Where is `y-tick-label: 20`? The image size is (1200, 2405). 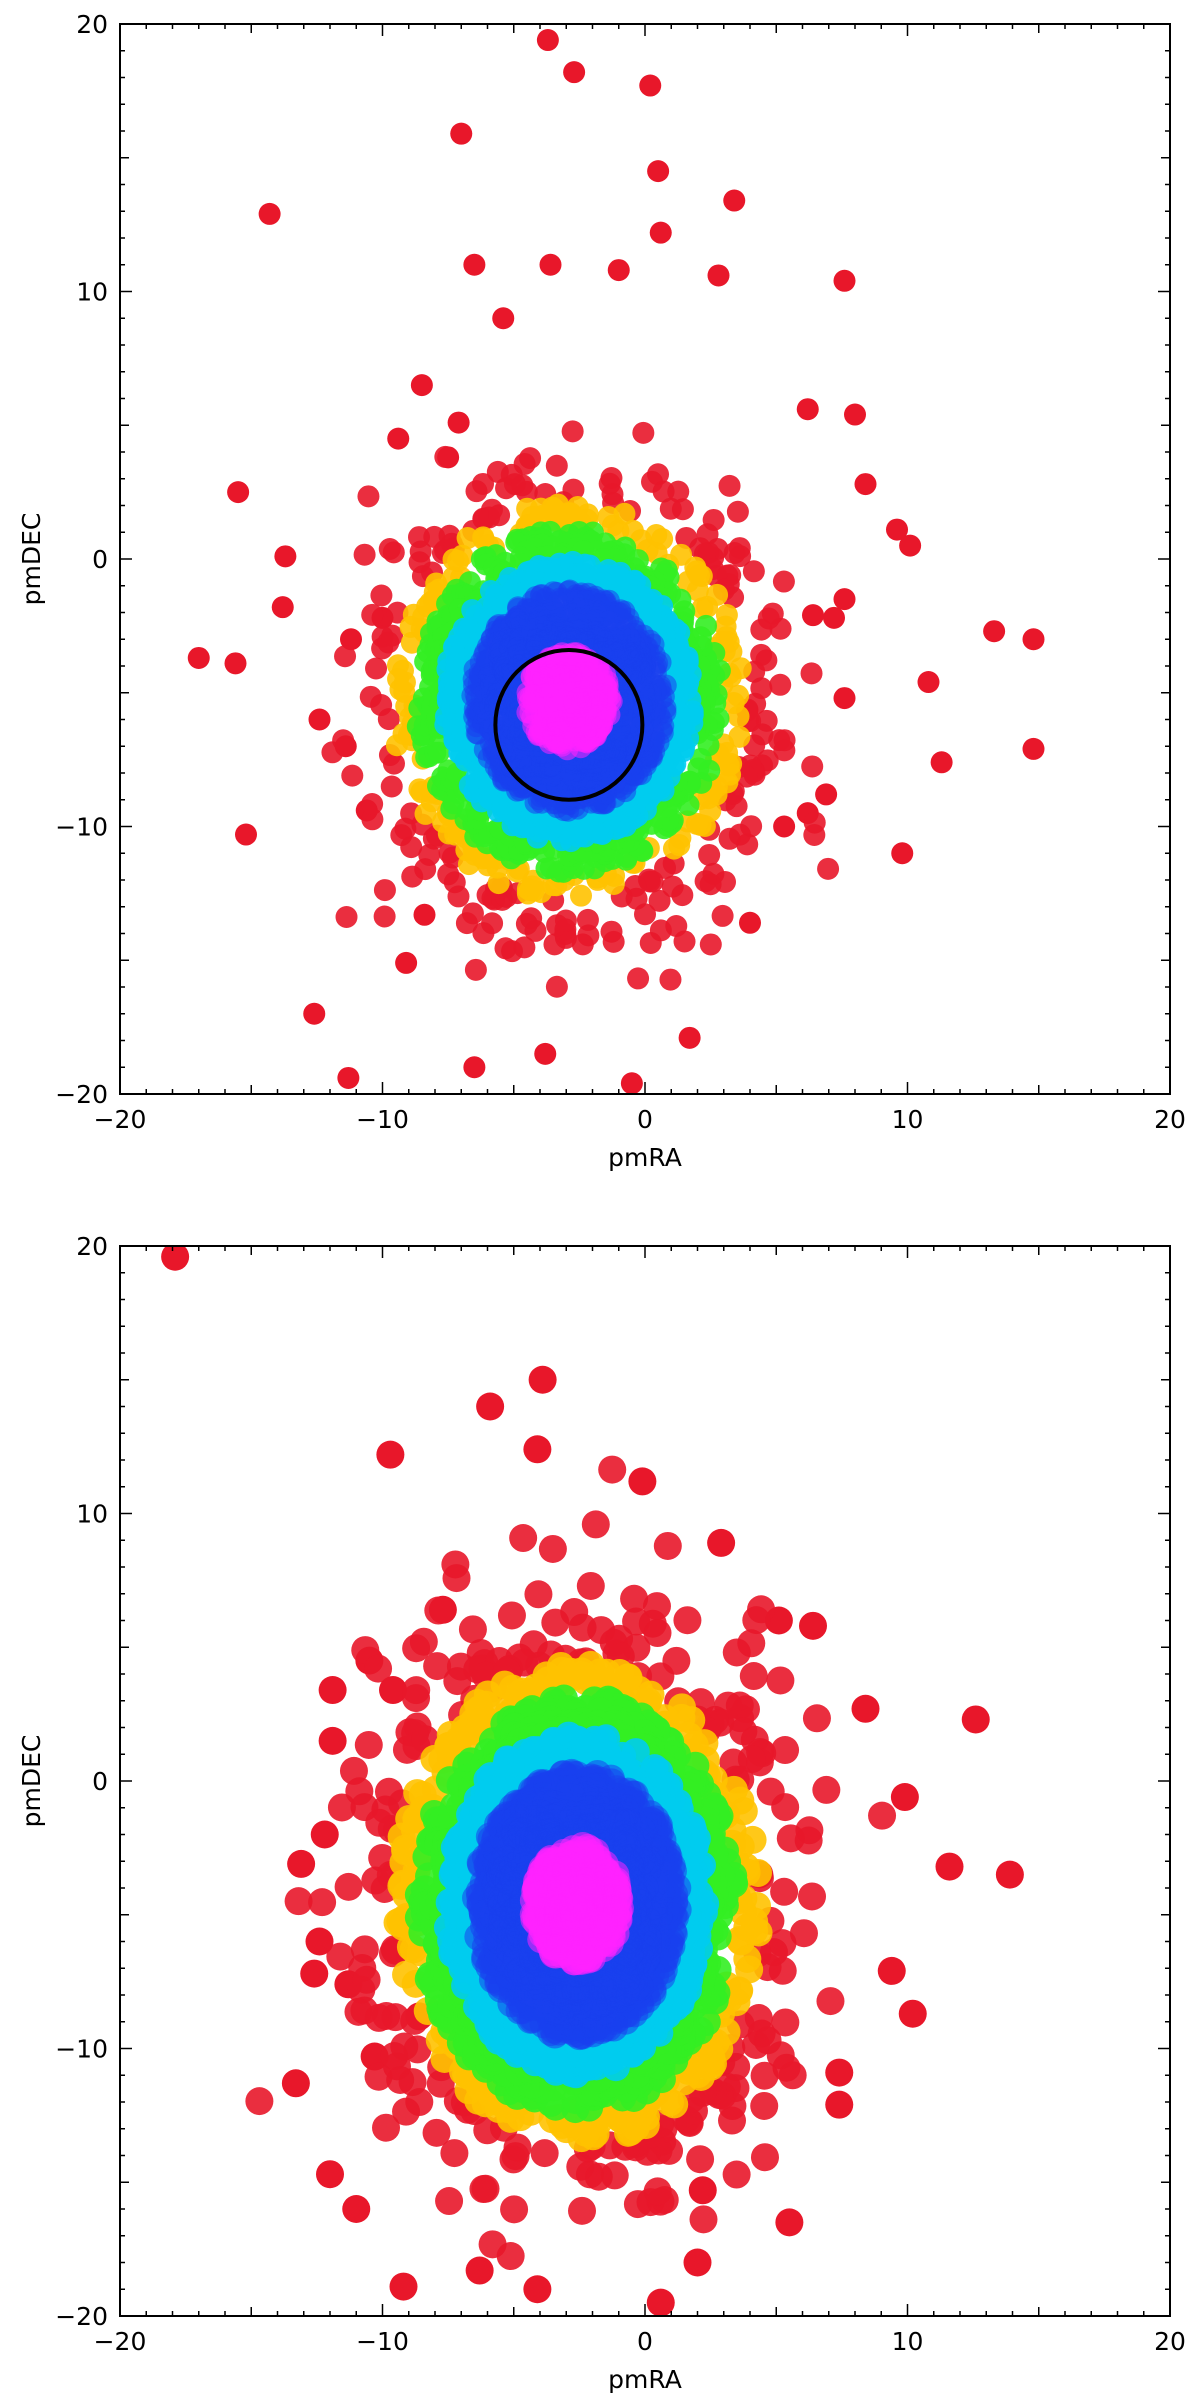 y-tick-label: 20 is located at coordinates (92, 24).